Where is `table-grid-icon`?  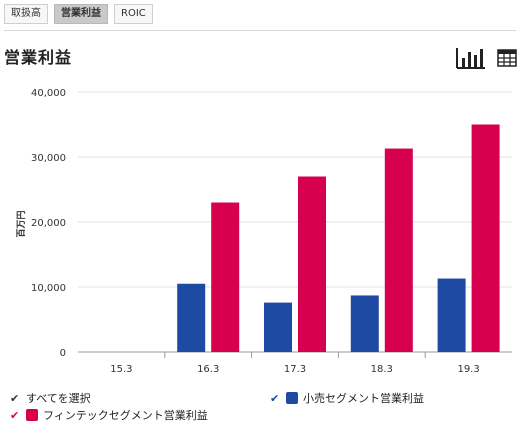
table-grid-icon is located at coordinates (507, 58).